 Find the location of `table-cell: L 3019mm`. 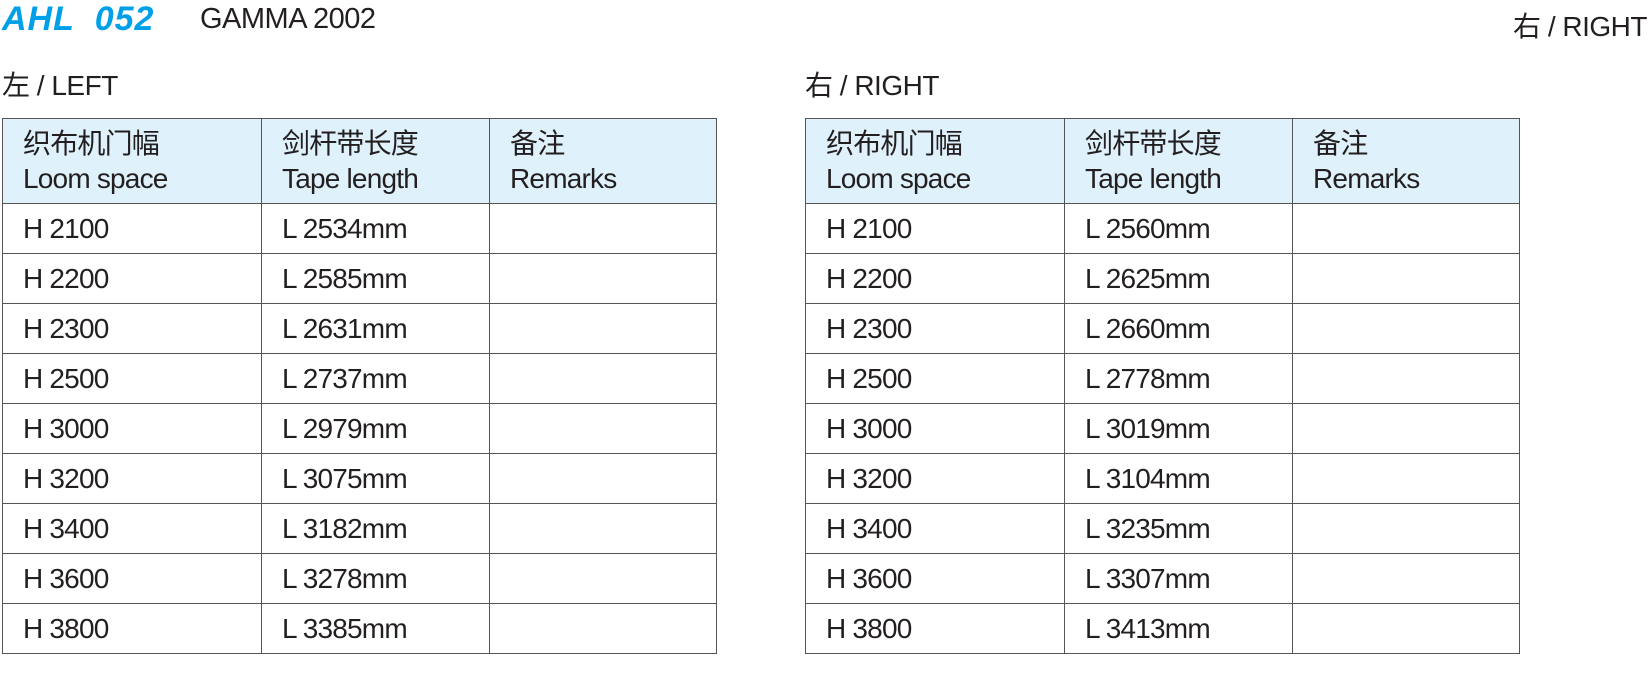

table-cell: L 3019mm is located at coordinates (1178, 428).